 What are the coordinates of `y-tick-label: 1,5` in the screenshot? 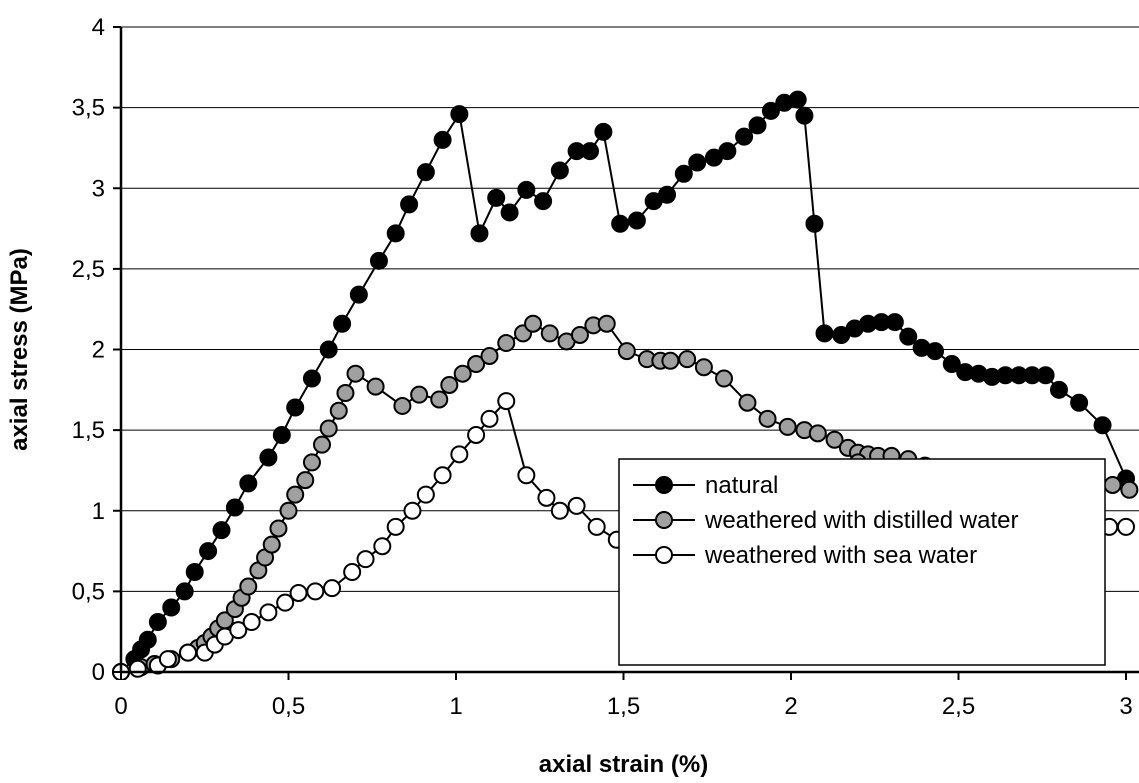 It's located at (88, 430).